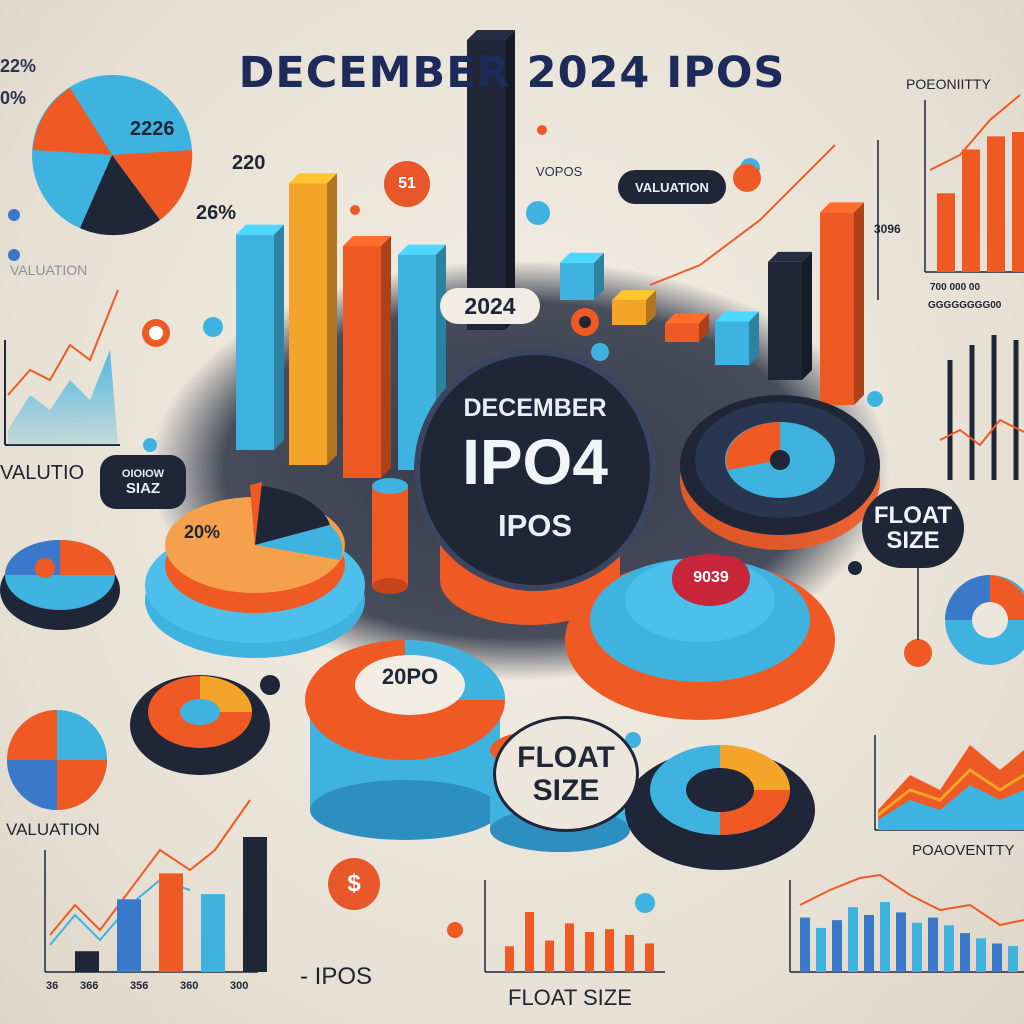 Image resolution: width=1024 pixels, height=1024 pixels. Describe the element at coordinates (720, 807) in the screenshot. I see `donut-lower-right` at that location.